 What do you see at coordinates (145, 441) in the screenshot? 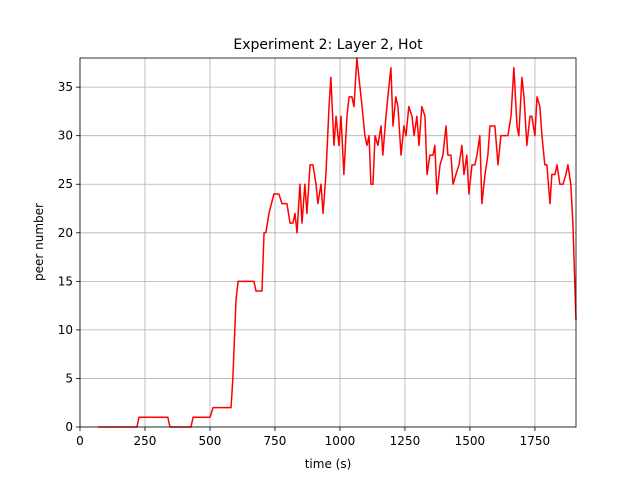
I see `x-tick-label: 250` at bounding box center [145, 441].